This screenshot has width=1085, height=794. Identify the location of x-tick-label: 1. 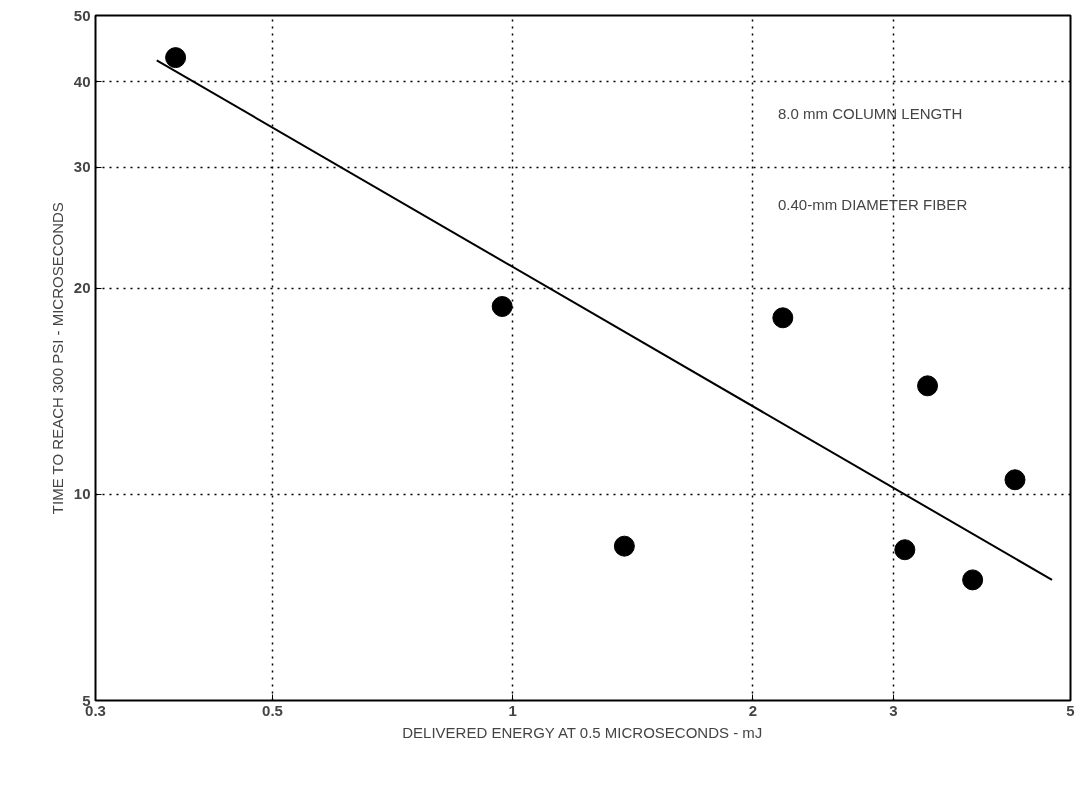
(512, 710).